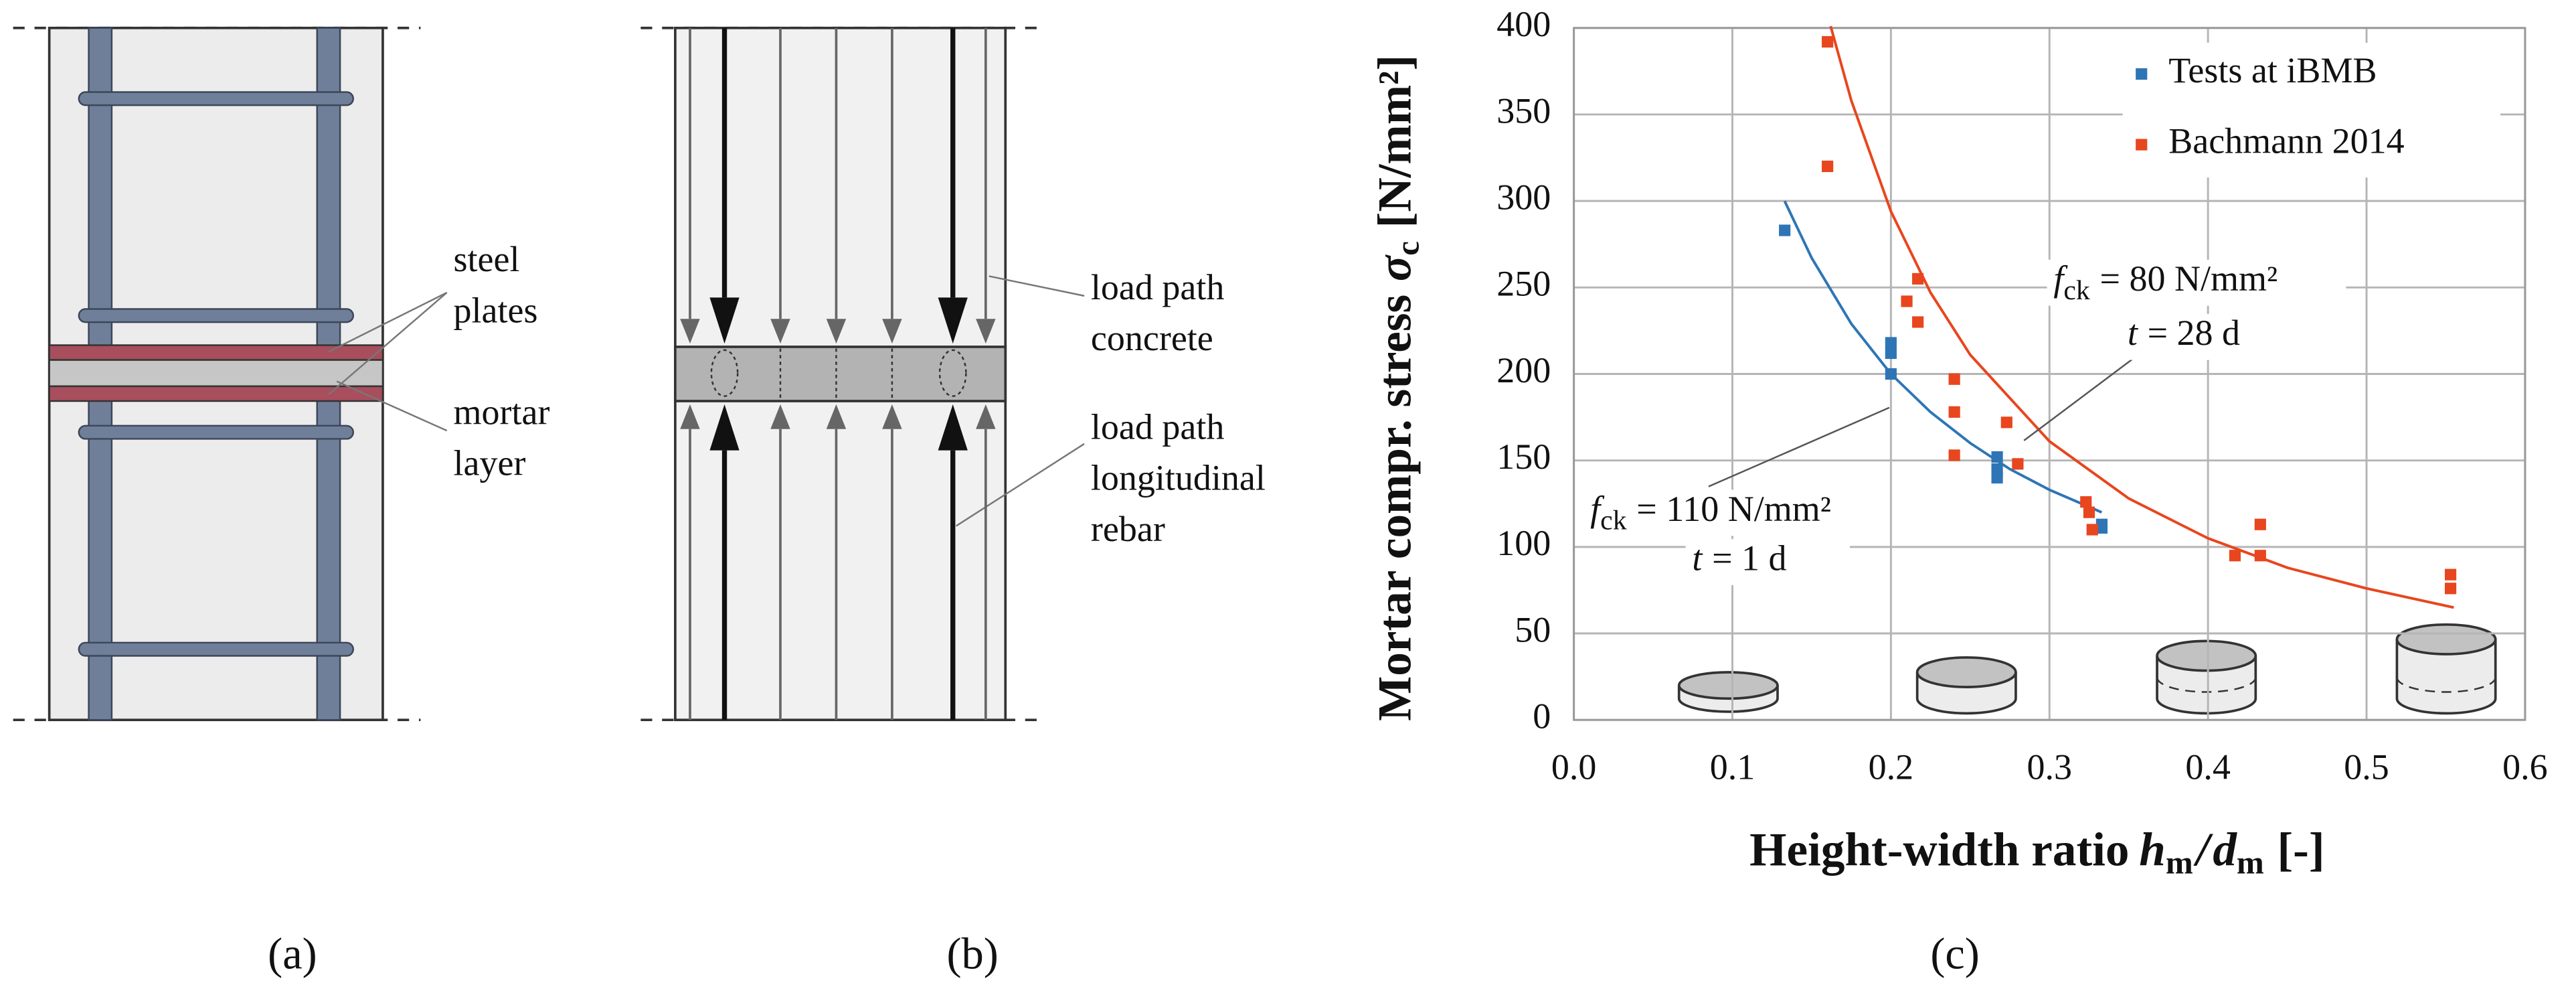  What do you see at coordinates (216, 374) in the screenshot?
I see `mortar-layer` at bounding box center [216, 374].